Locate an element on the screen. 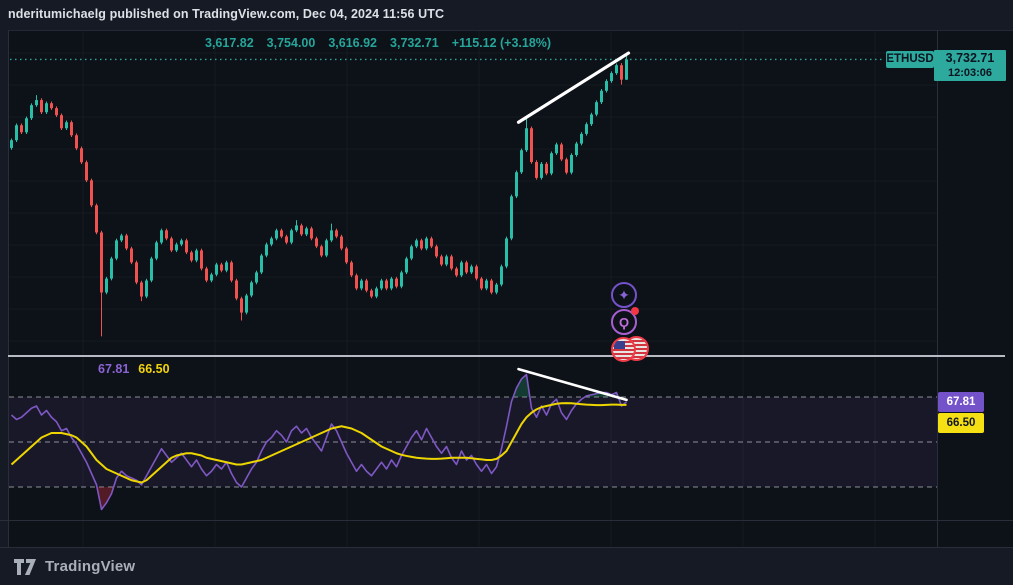 The image size is (1013, 585). chart-event-icons: ✦ Ϙ is located at coordinates (633, 323).